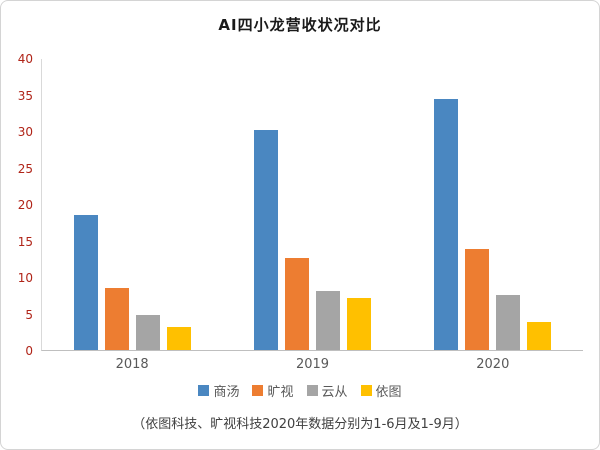 The width and height of the screenshot is (600, 450). What do you see at coordinates (300, 424) in the screenshot?
I see `chart-footnote: （依图科技、旷视科技2020年数据分别为1-6月及1-9月）` at bounding box center [300, 424].